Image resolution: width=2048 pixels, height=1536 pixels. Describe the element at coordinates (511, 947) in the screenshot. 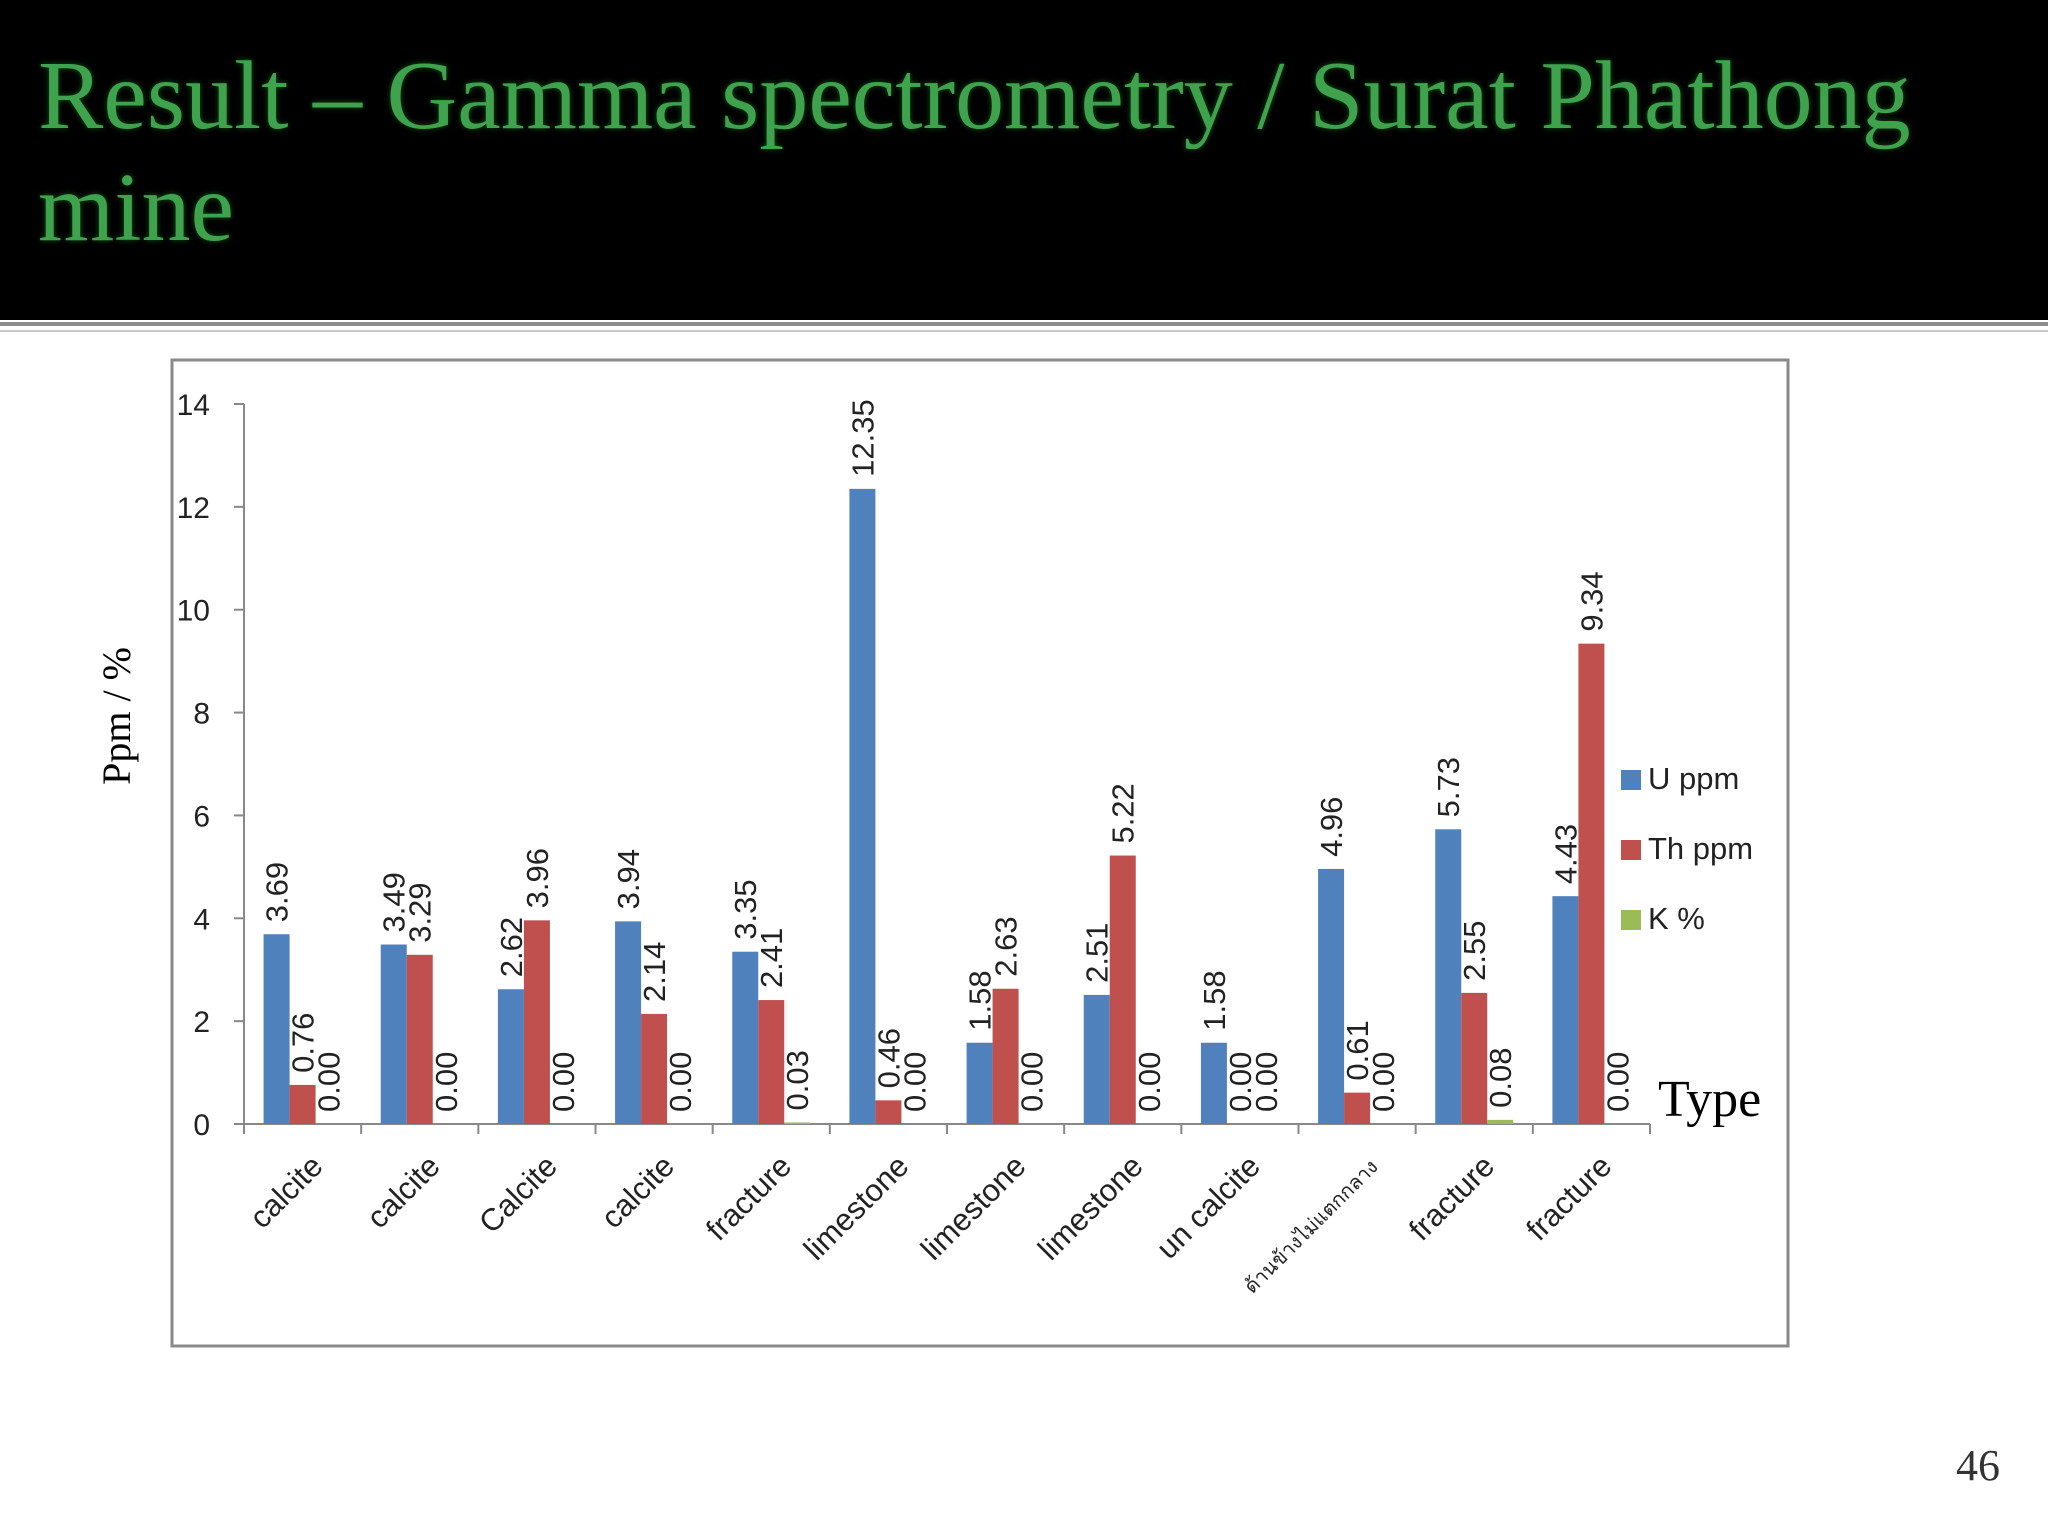

I see `data-label: 2.62` at that location.